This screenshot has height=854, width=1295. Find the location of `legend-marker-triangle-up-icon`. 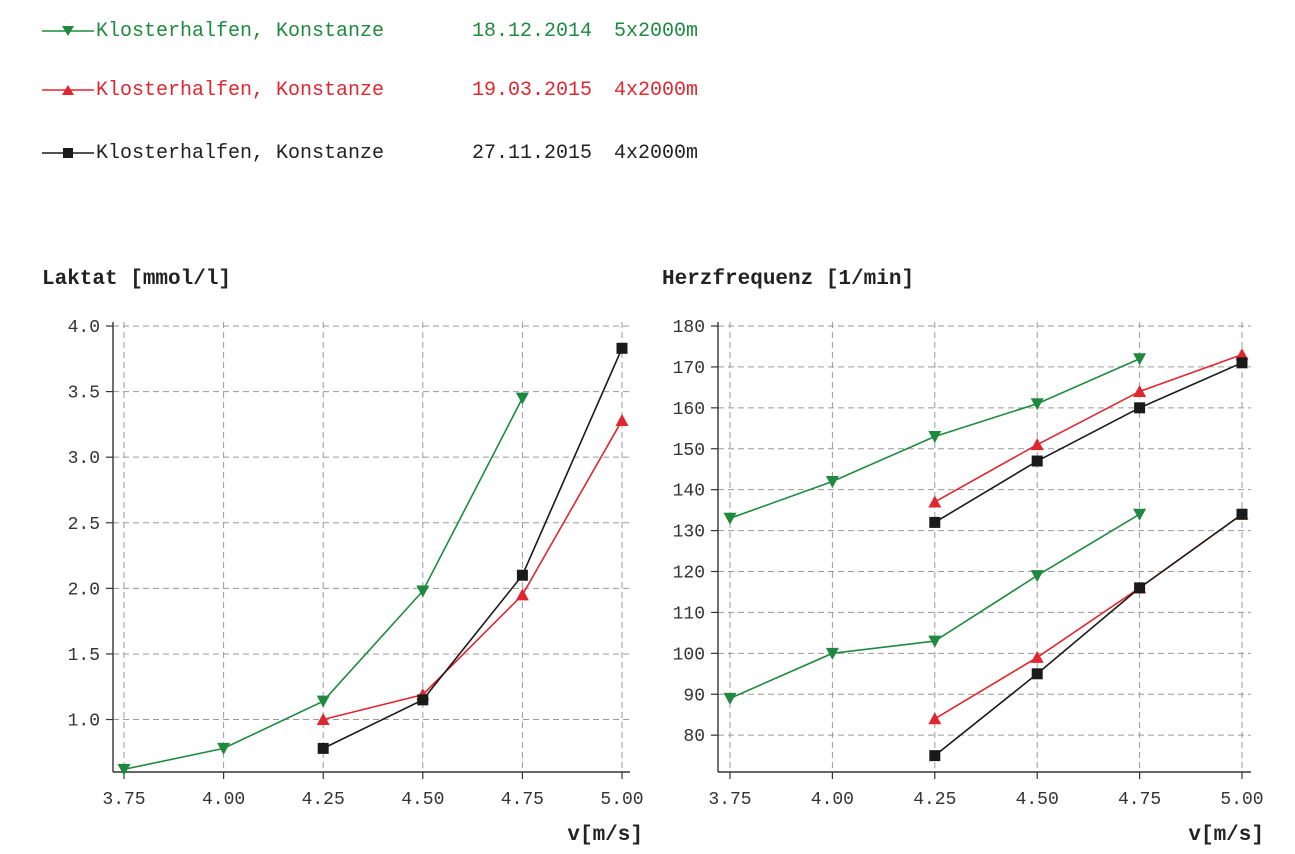

legend-marker-triangle-up-icon is located at coordinates (68, 90).